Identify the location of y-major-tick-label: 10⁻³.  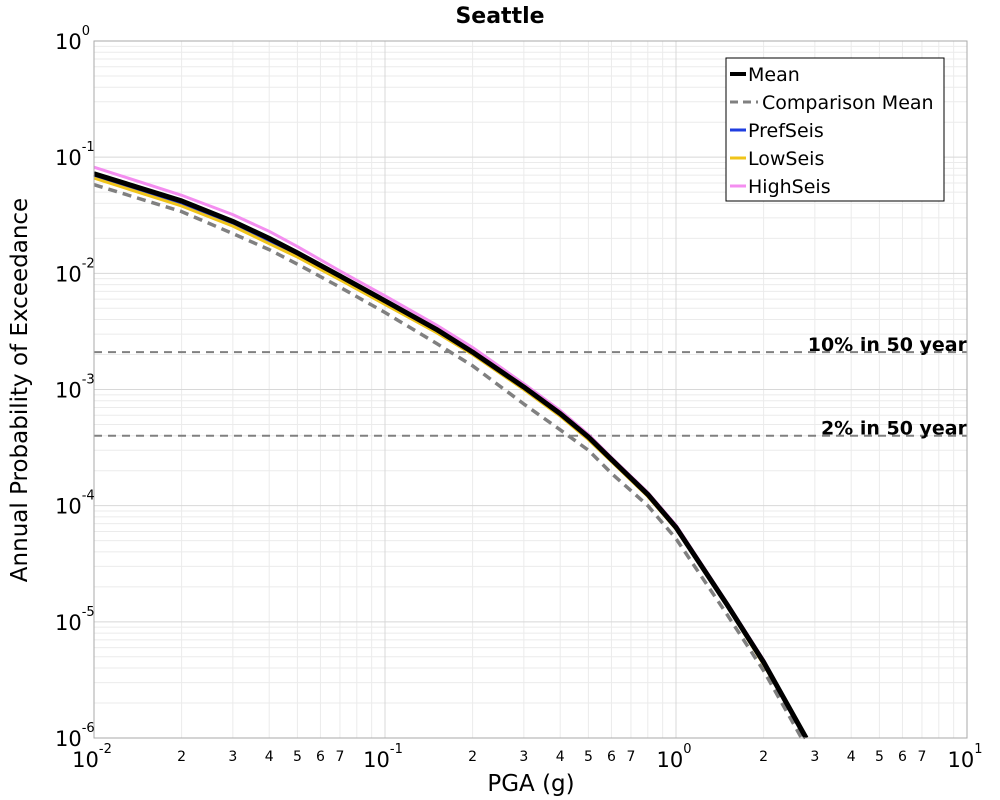
(75, 388).